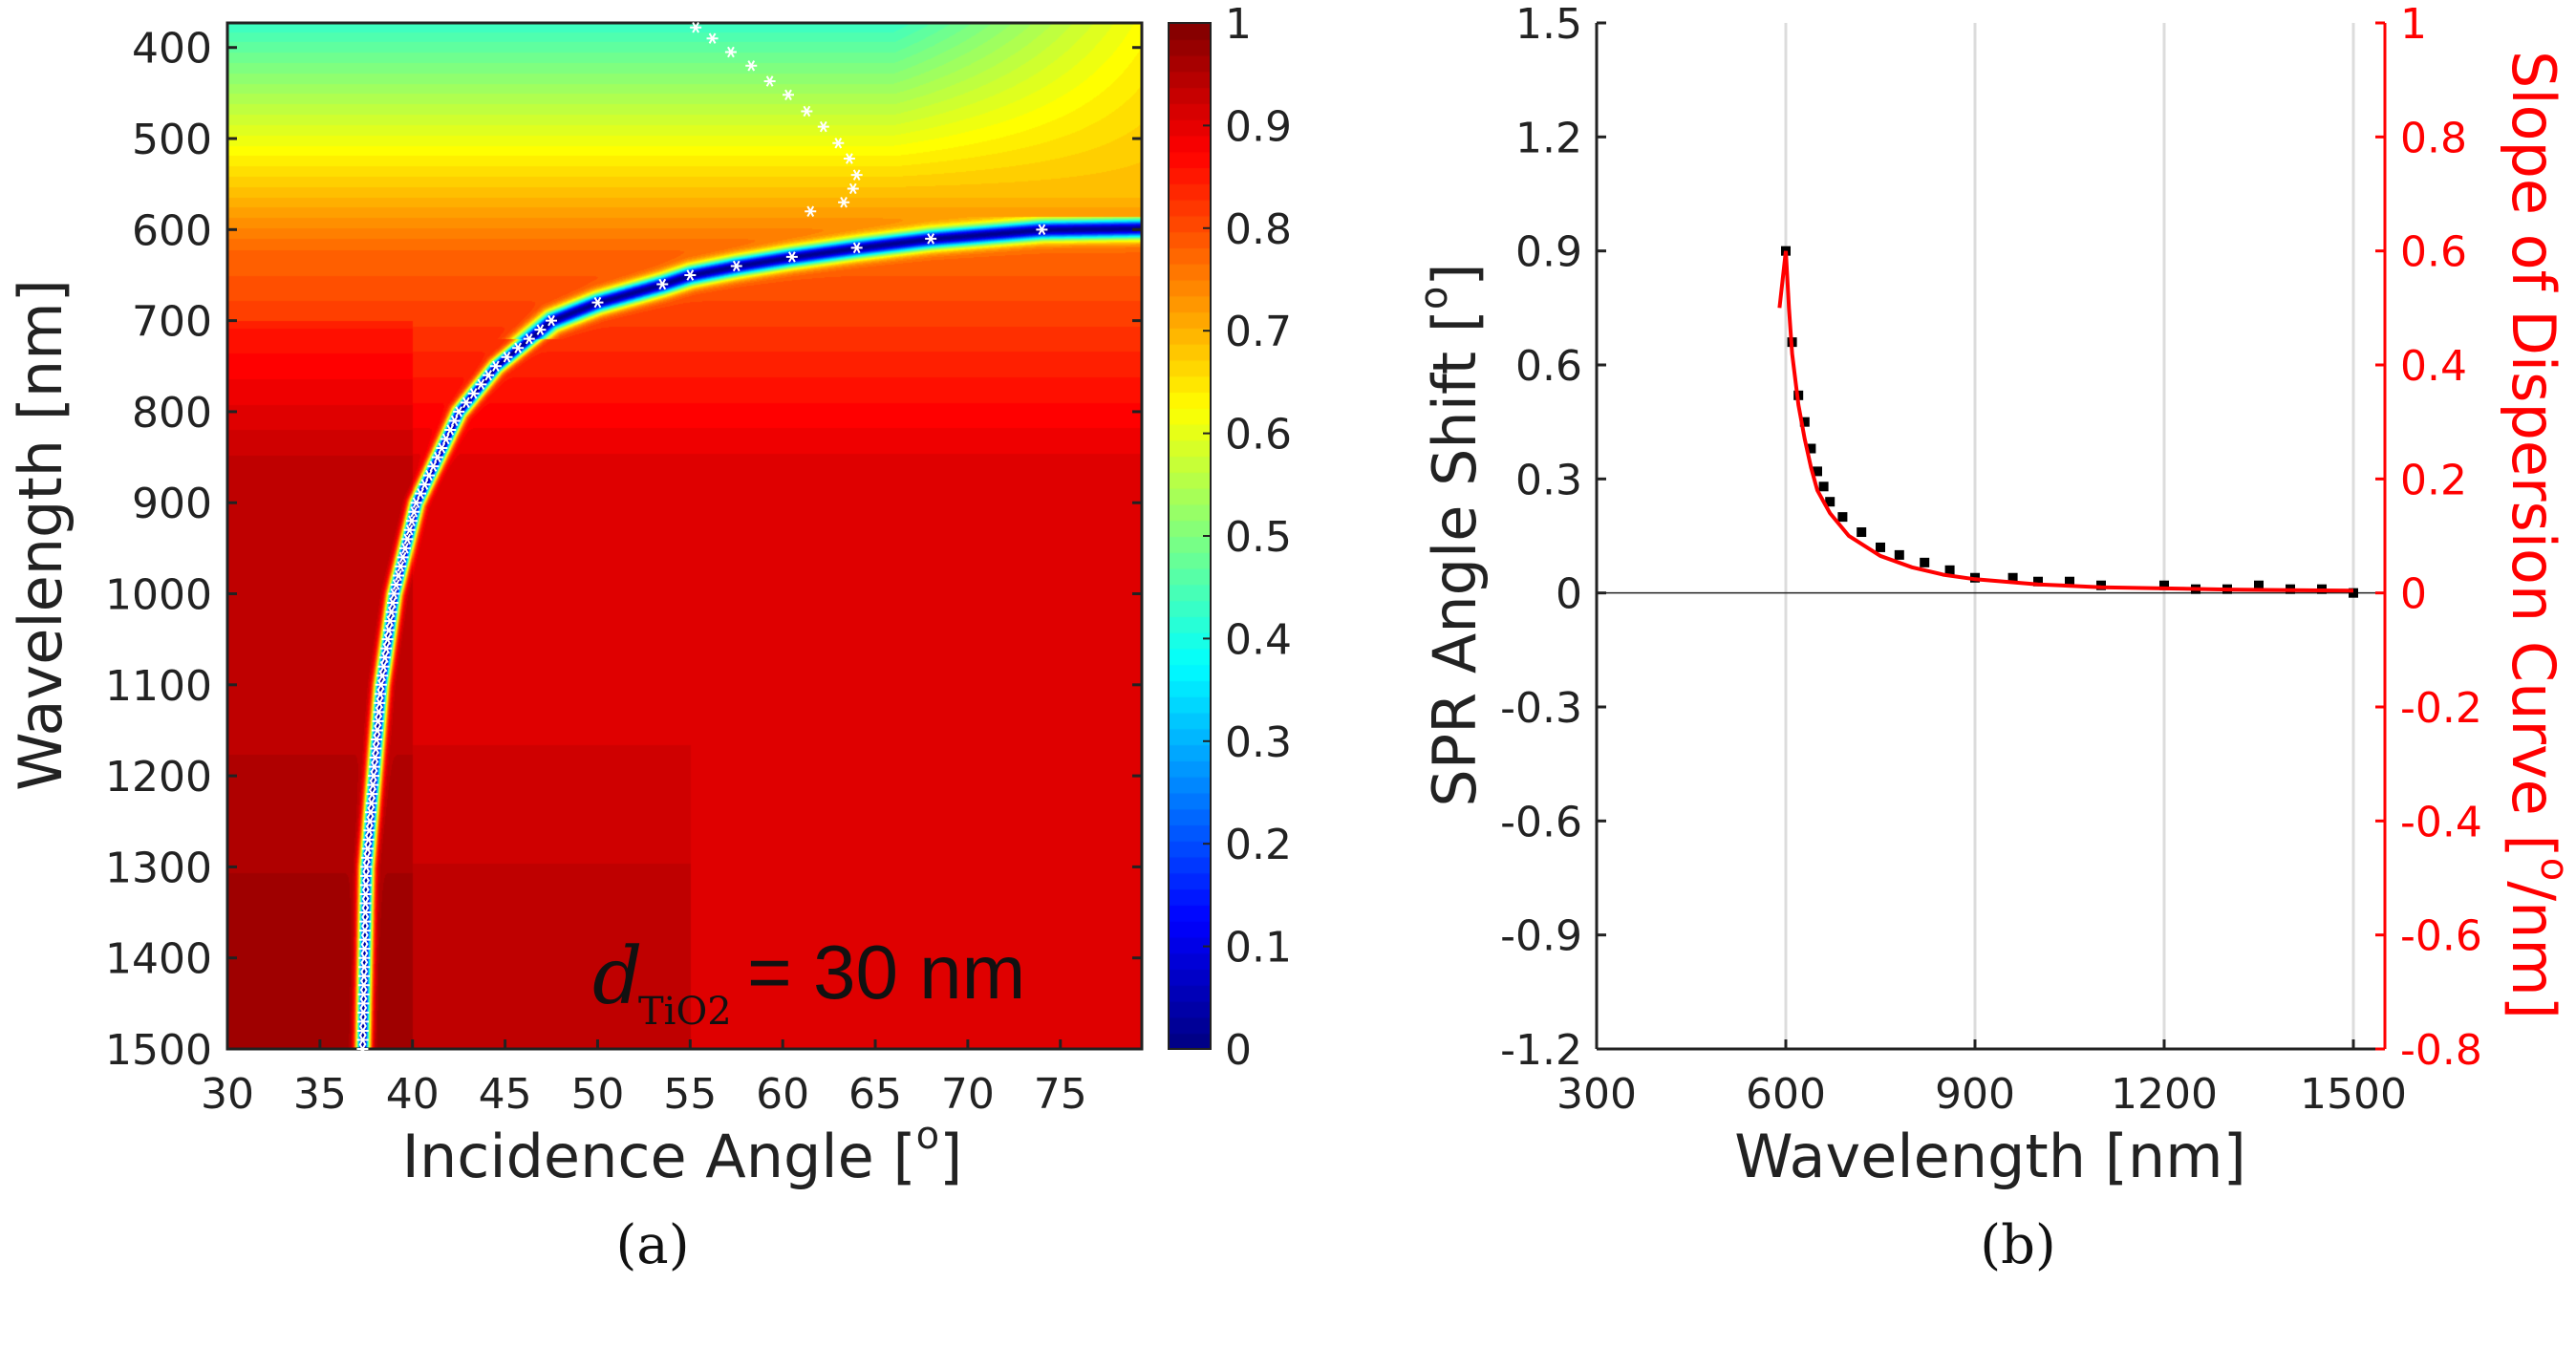  What do you see at coordinates (2441, 708) in the screenshot?
I see `panel-b-y2tick-label: -0.2` at bounding box center [2441, 708].